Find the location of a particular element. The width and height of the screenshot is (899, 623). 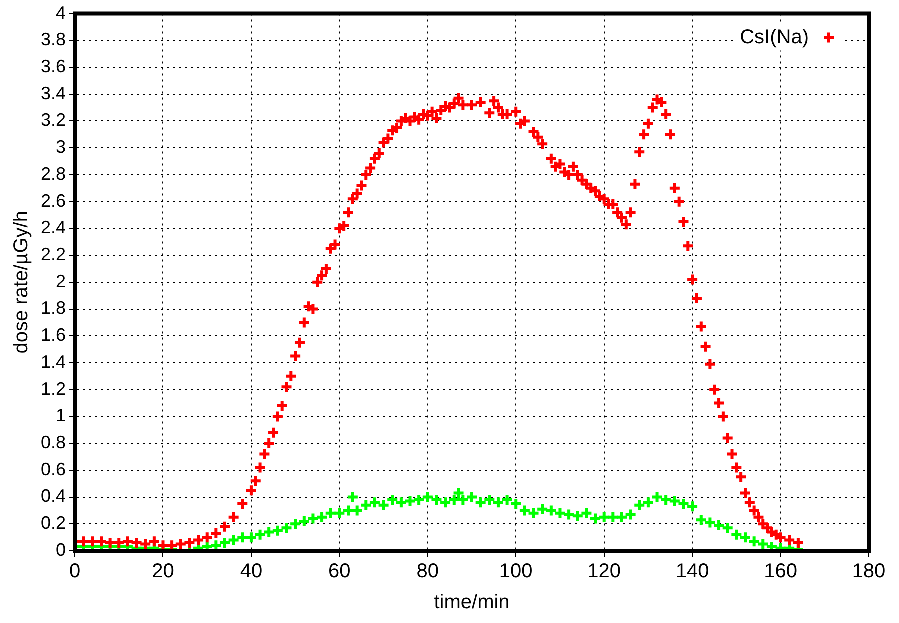

x-tick-label: 60 is located at coordinates (339, 571).